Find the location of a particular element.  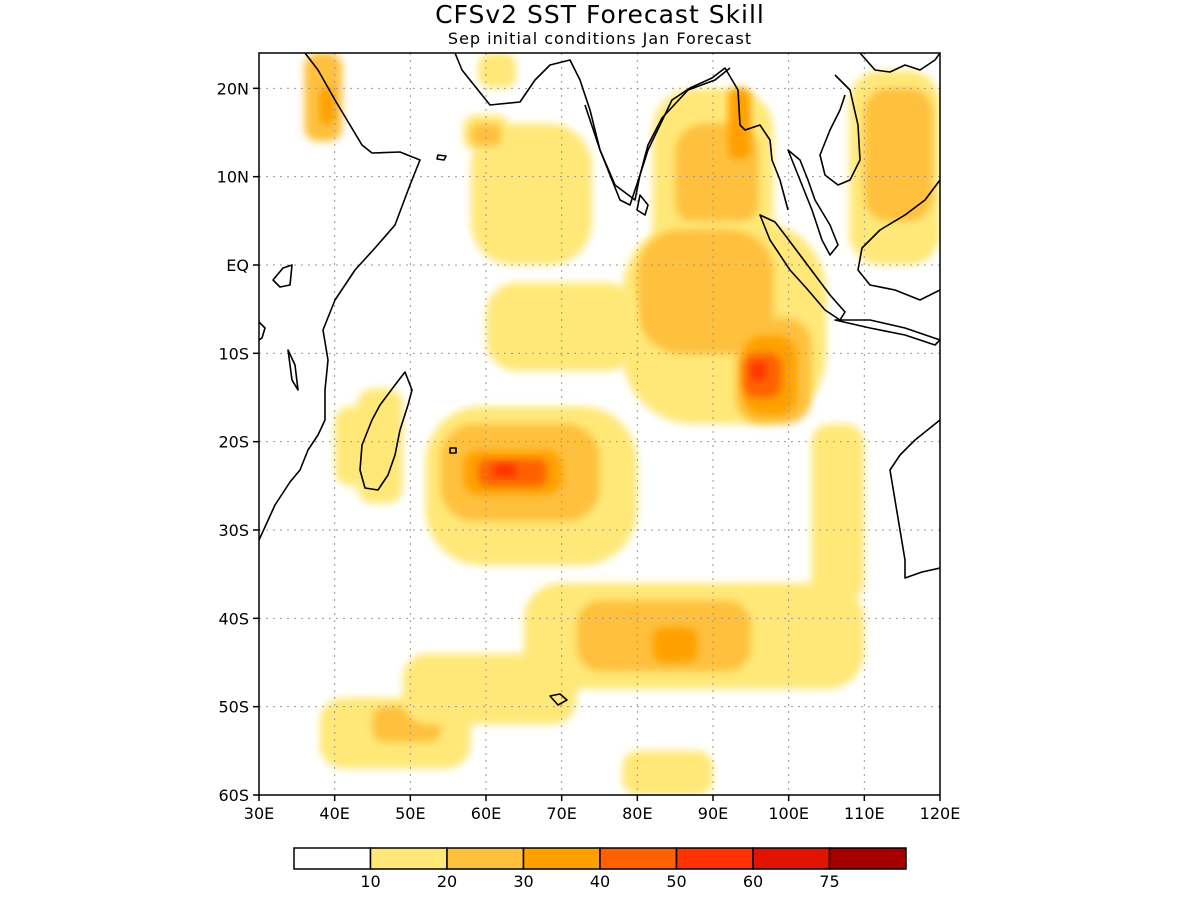

skill-region-gulf-oman is located at coordinates (497, 71).